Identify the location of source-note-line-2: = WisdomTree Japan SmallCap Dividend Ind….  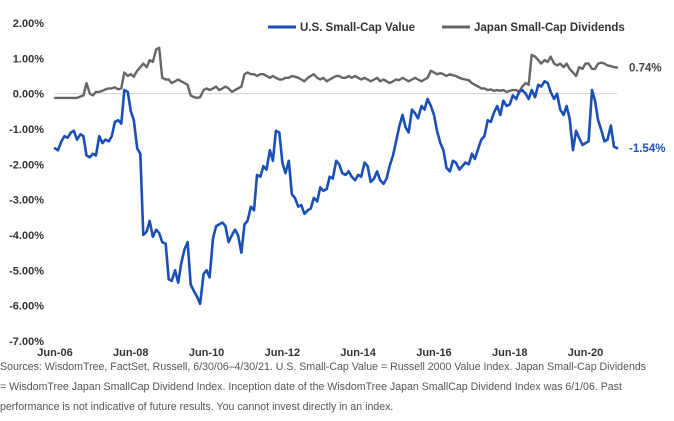
(311, 387).